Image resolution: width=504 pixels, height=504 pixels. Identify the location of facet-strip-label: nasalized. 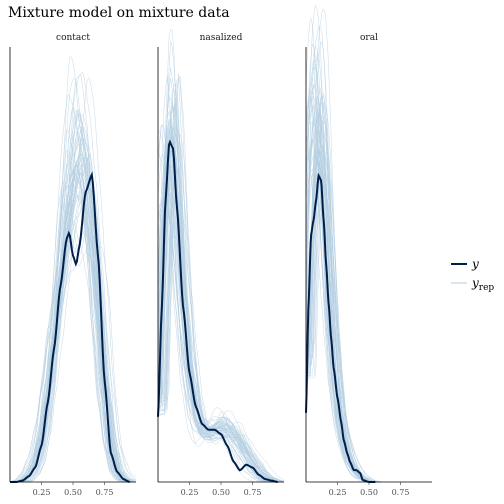
(221, 38).